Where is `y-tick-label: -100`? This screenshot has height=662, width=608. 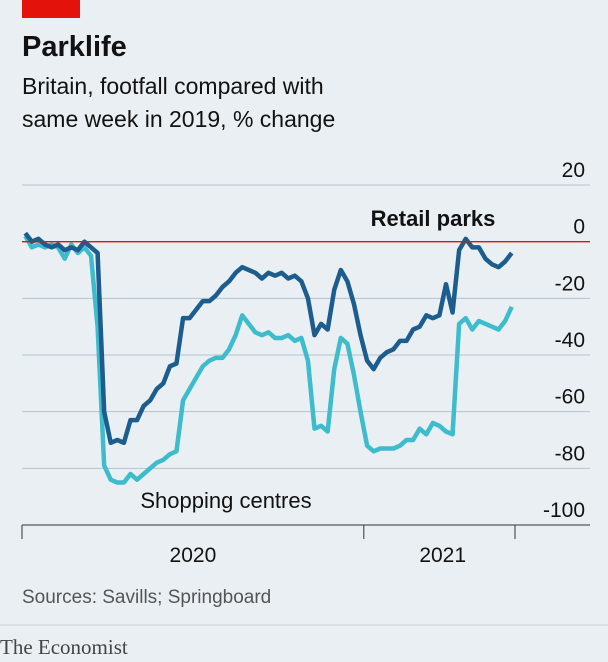
y-tick-label: -100 is located at coordinates (564, 510).